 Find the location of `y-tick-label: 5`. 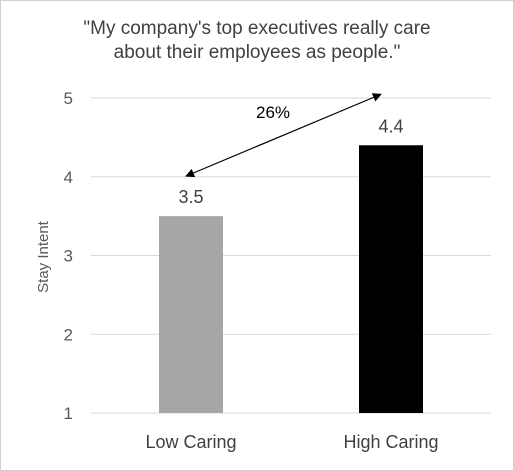

y-tick-label: 5 is located at coordinates (68, 98).